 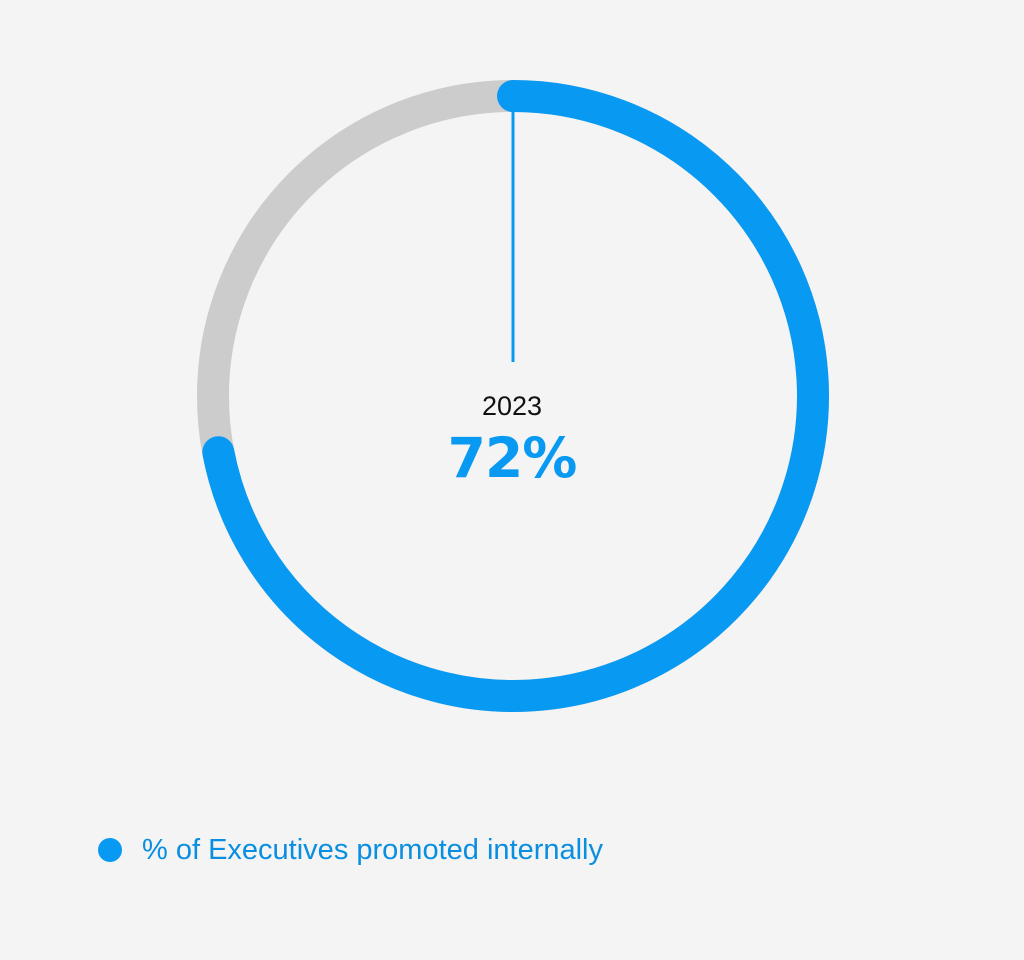 I want to click on legend: % of Executives promoted internally, so click(x=350, y=850).